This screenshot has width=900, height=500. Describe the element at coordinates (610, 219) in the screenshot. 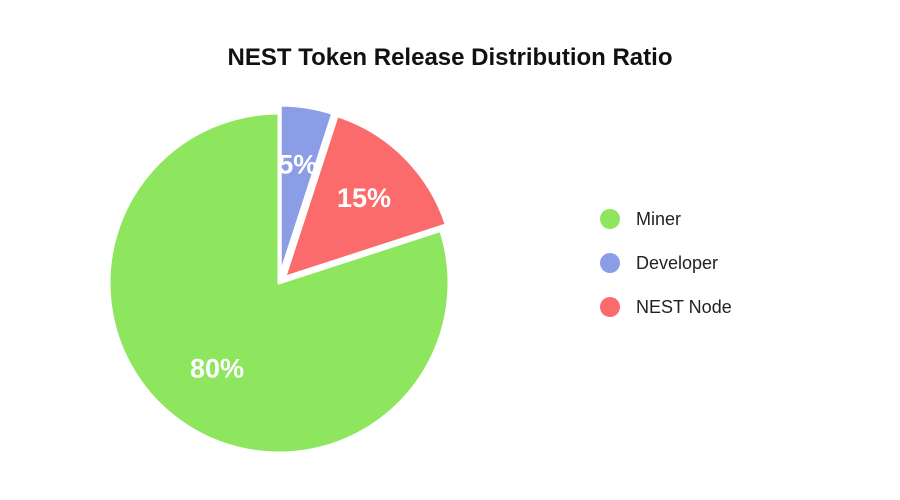

I see `legend-swatch-miner` at that location.